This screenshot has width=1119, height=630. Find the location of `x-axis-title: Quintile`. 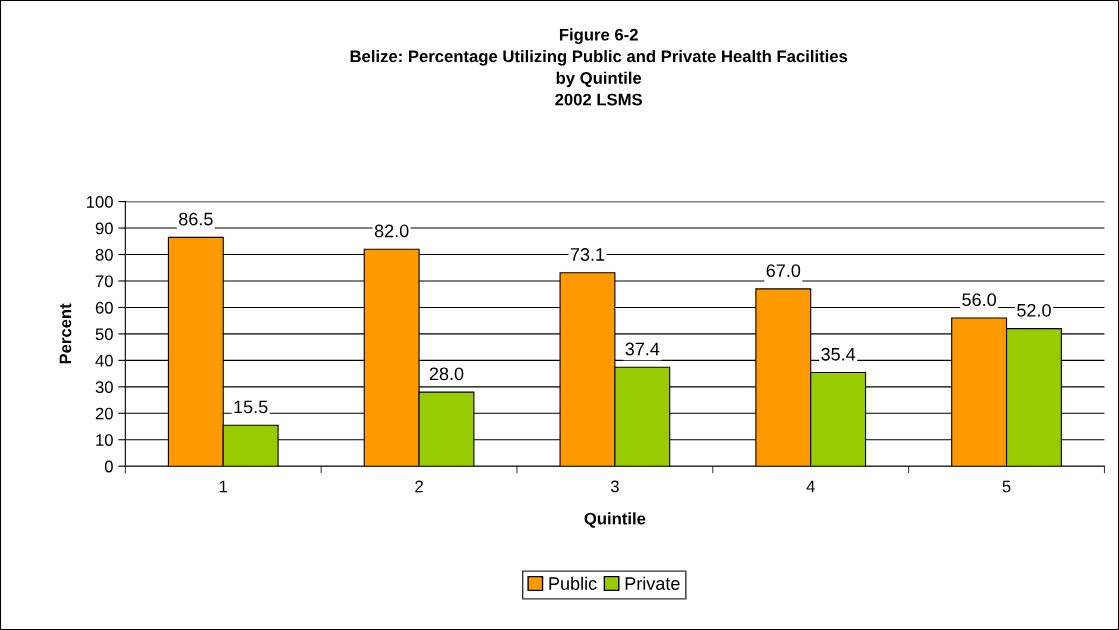

x-axis-title: Quintile is located at coordinates (615, 520).